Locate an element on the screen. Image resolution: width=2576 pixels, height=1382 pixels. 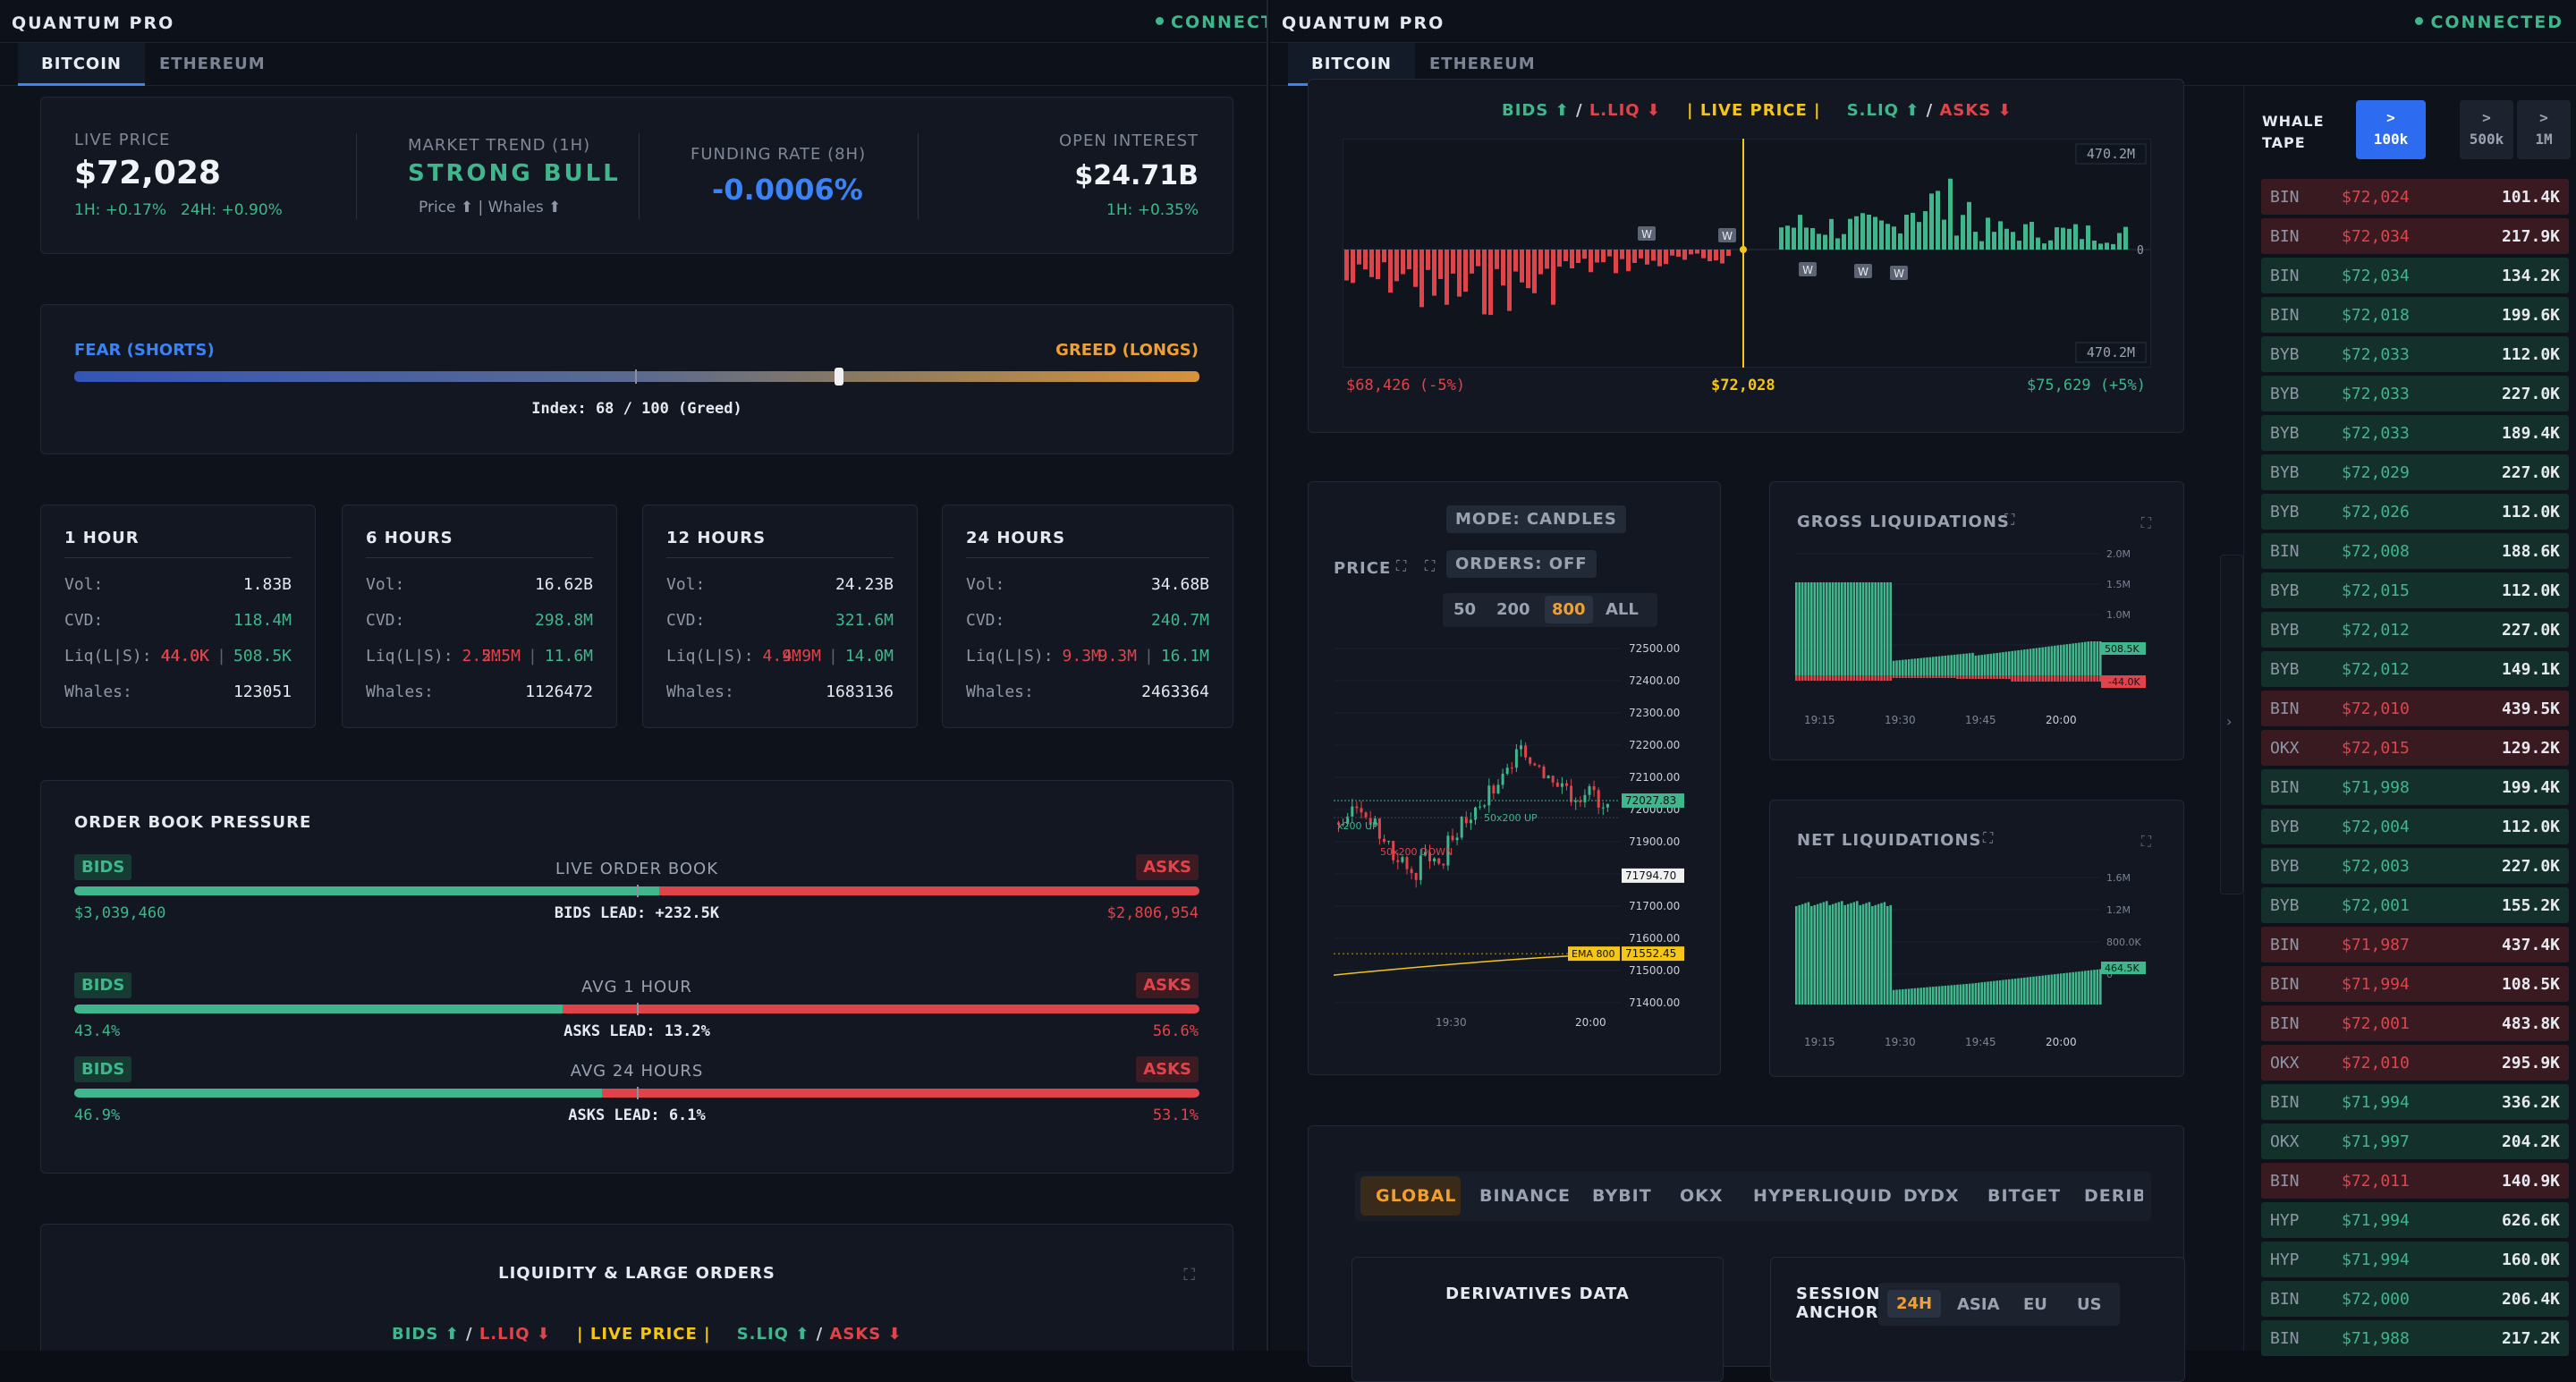
session-asia: ASIA is located at coordinates (1978, 1305).